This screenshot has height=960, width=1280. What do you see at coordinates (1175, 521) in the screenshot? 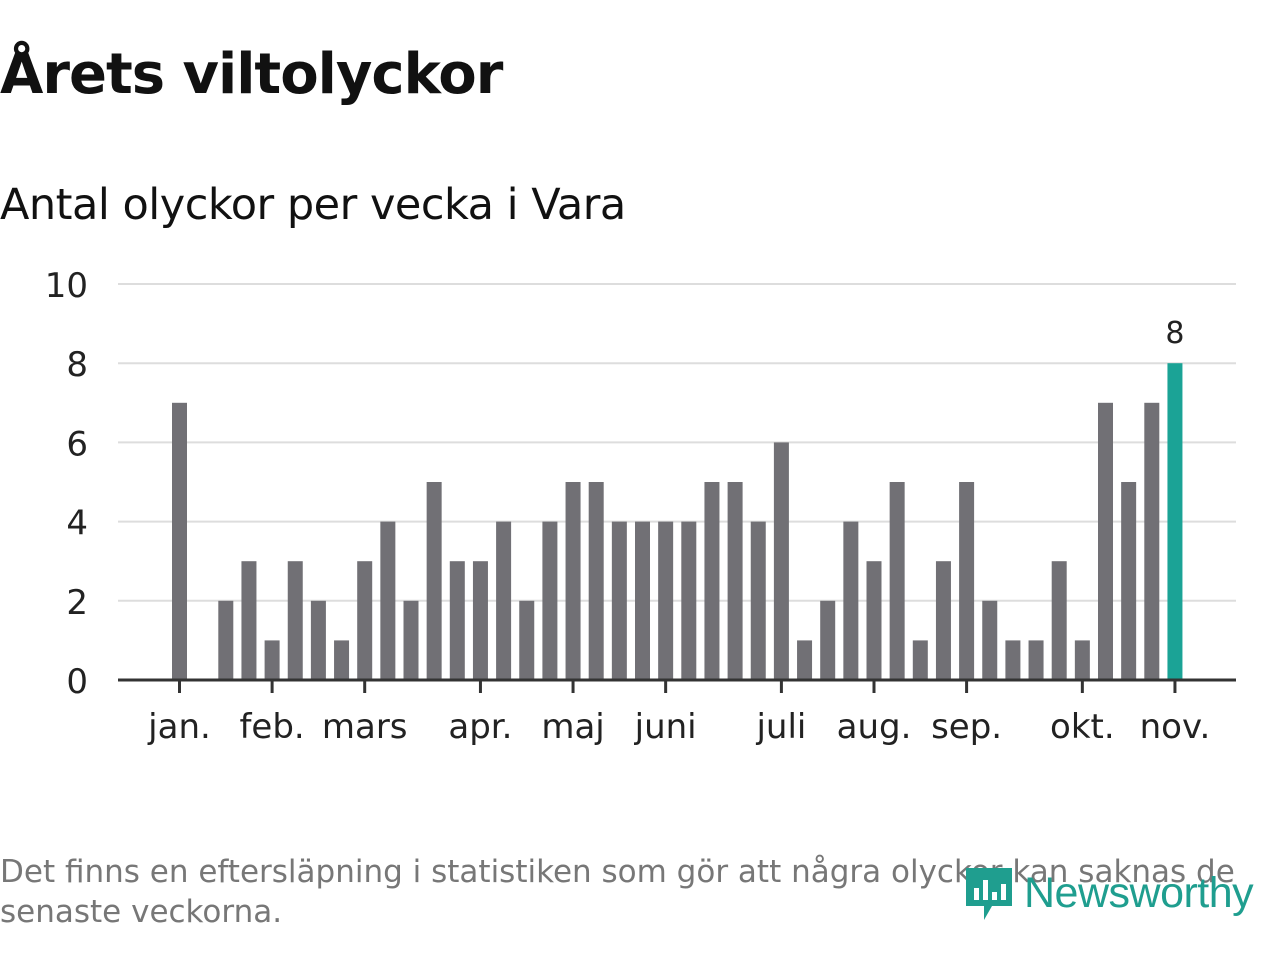
I see `bar-highlight` at bounding box center [1175, 521].